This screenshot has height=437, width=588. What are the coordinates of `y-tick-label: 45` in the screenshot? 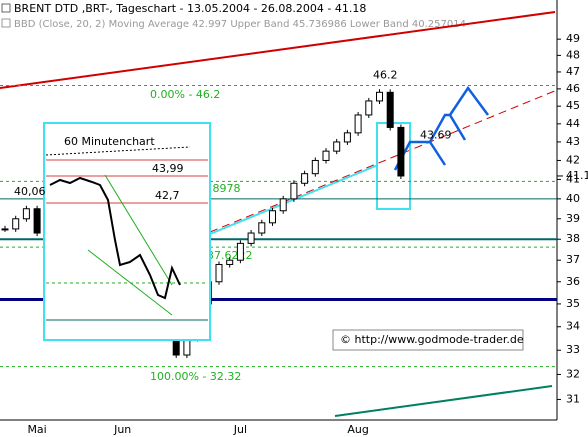 It's located at (573, 105).